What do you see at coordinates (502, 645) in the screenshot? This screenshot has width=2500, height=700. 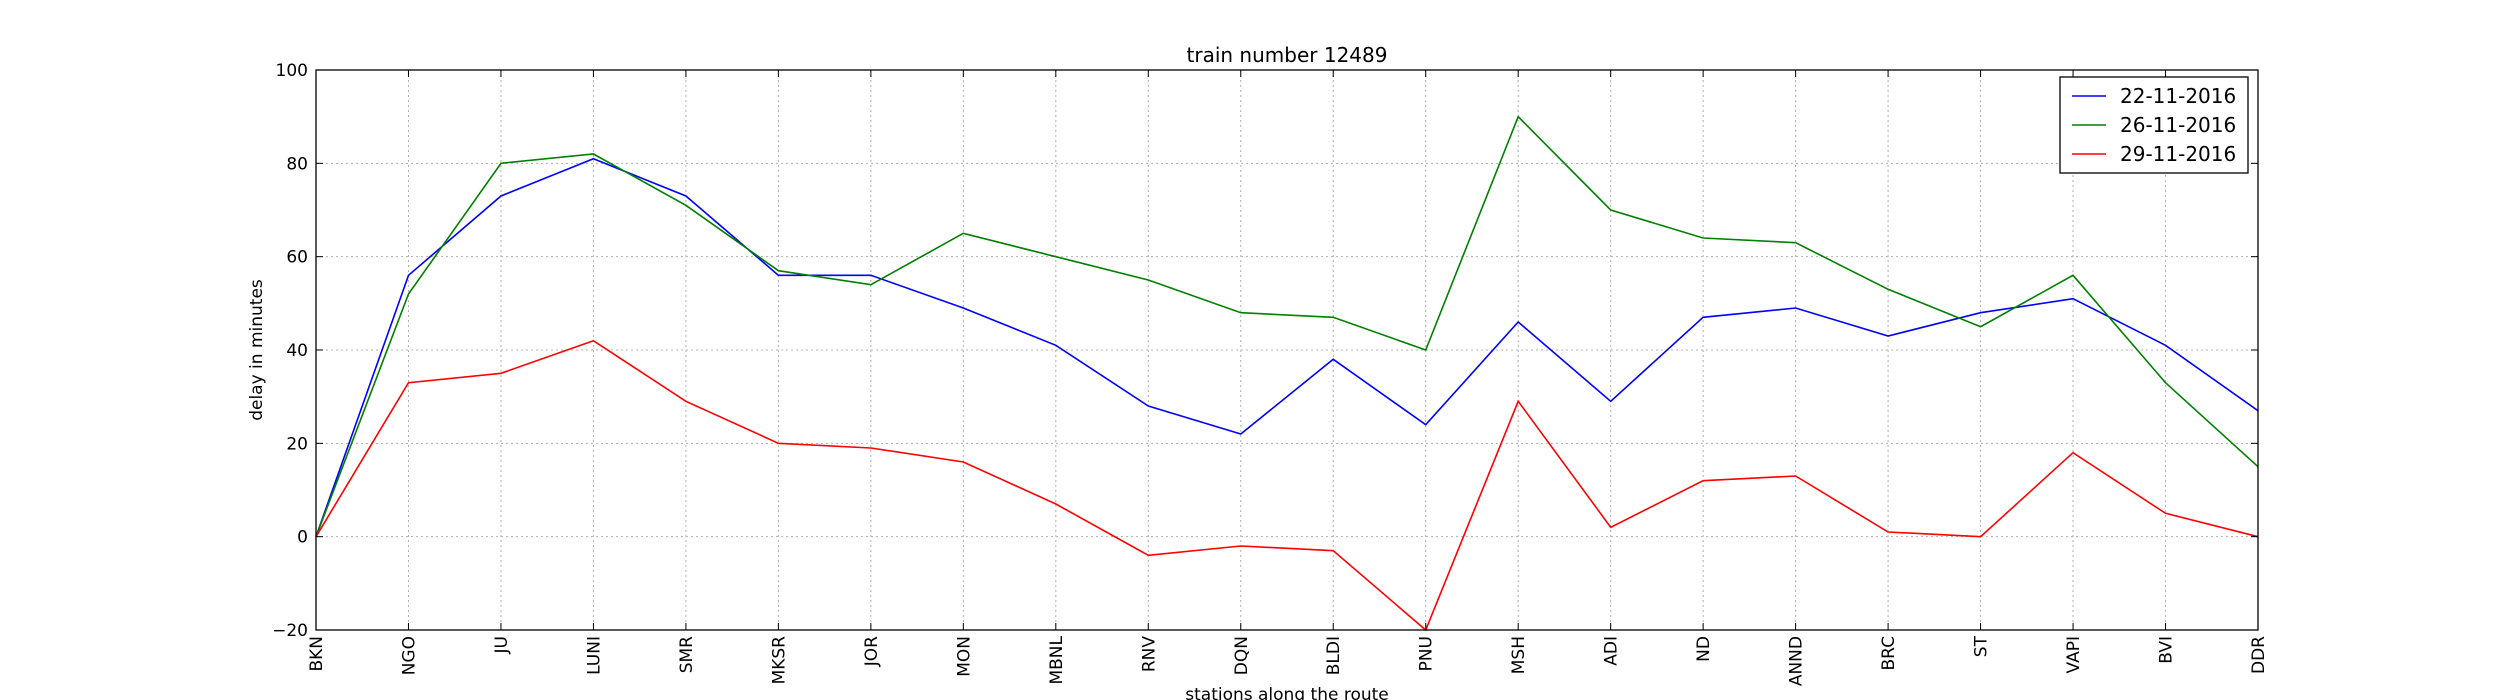 I see `x-tick-label: JU` at bounding box center [502, 645].